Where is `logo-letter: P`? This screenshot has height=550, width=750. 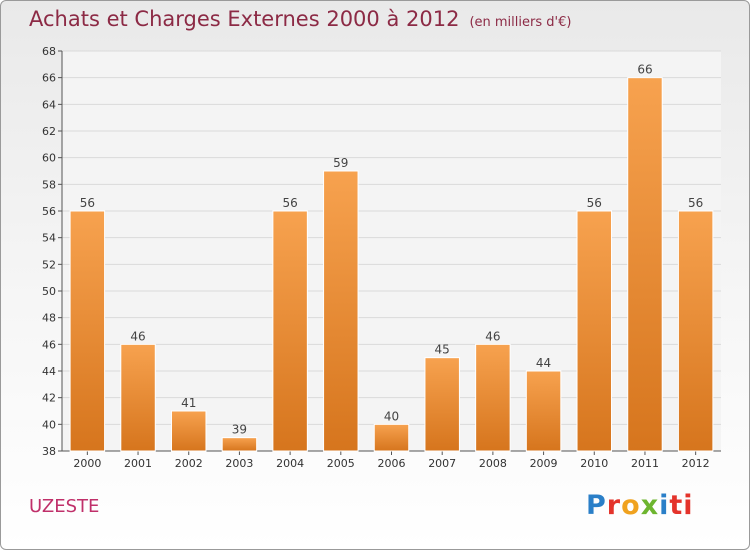
logo-letter: P is located at coordinates (596, 505).